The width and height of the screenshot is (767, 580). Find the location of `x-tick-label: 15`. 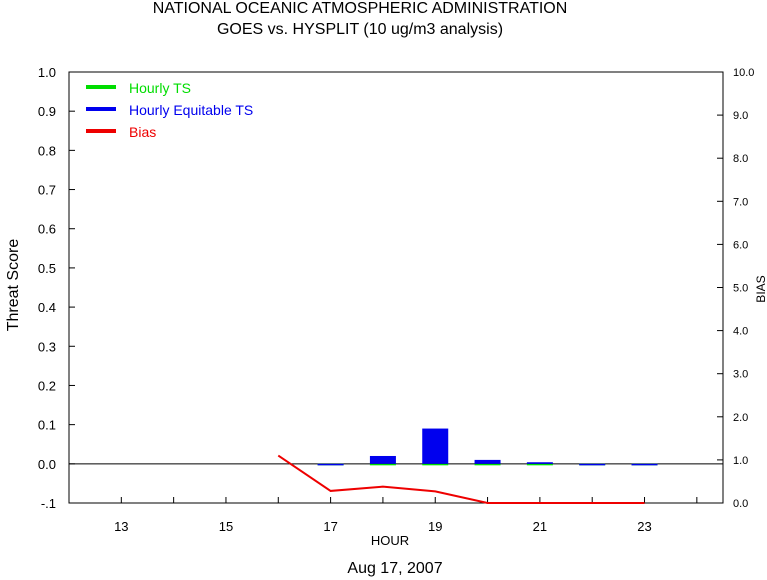

x-tick-label: 15 is located at coordinates (226, 526).